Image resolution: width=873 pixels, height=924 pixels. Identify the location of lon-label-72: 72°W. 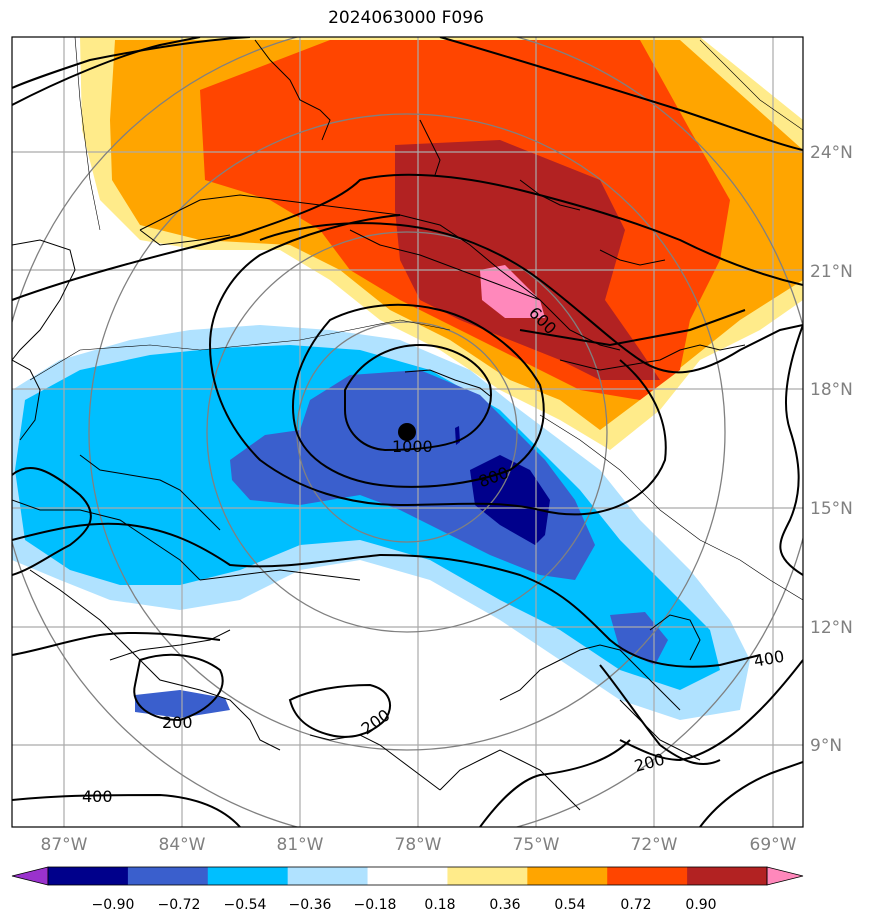
(654, 845).